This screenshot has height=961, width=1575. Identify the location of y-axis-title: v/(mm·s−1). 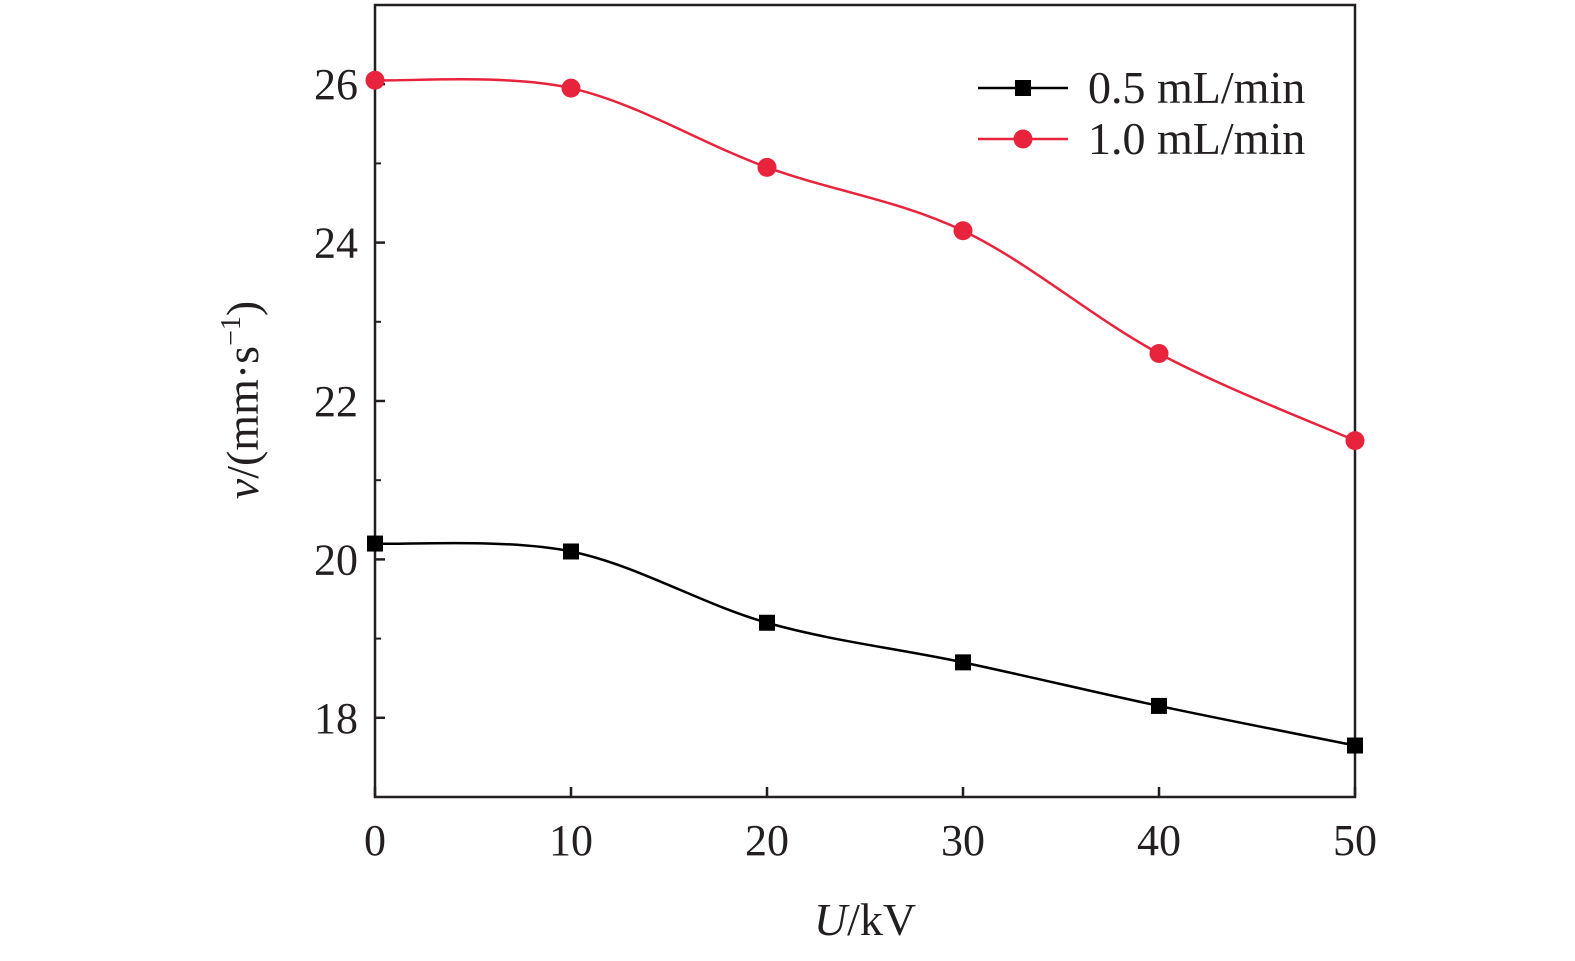
(242, 400).